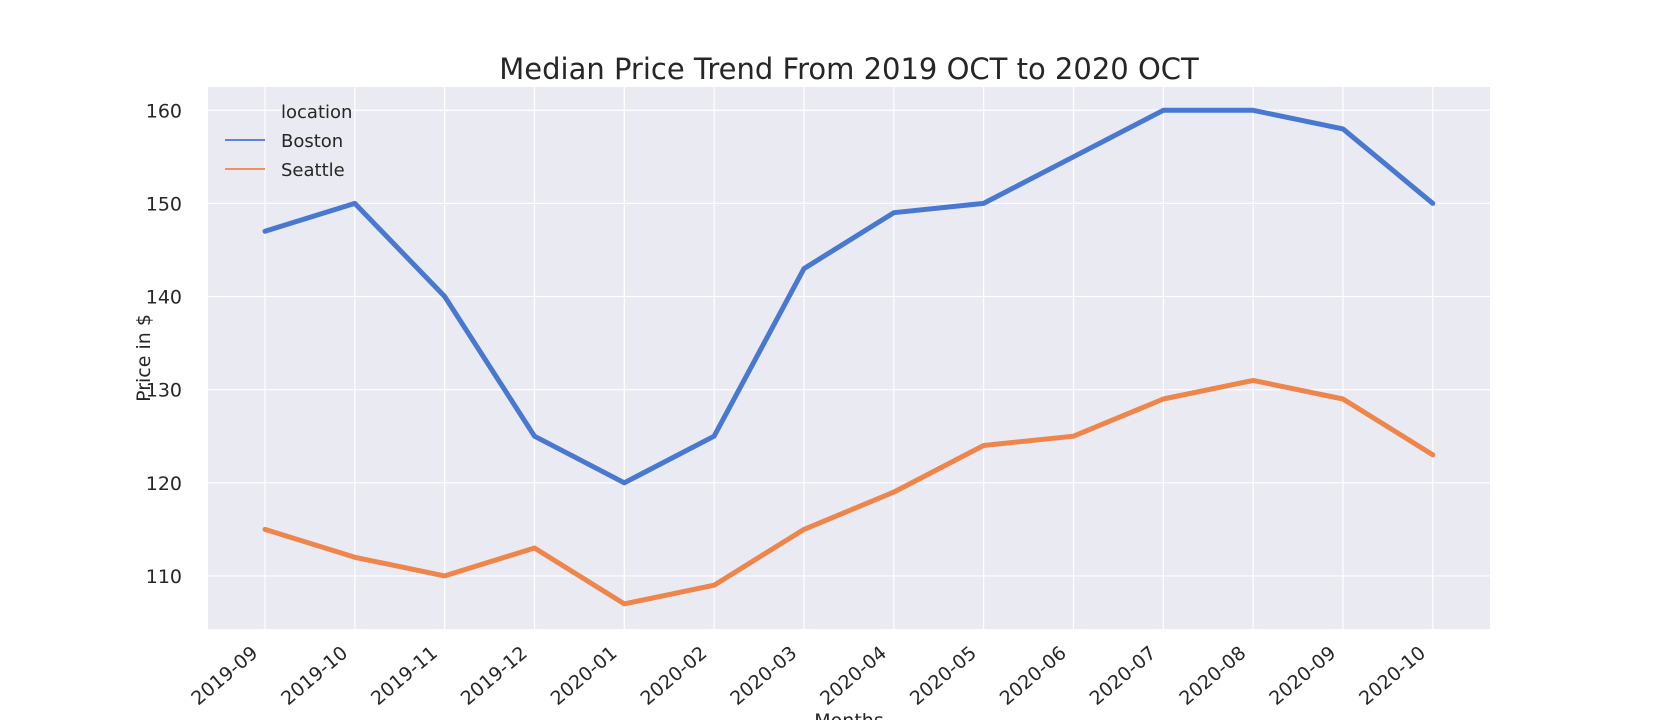 This screenshot has width=1656, height=724. What do you see at coordinates (853, 676) in the screenshot?
I see `x-tick-label: 2020-04` at bounding box center [853, 676].